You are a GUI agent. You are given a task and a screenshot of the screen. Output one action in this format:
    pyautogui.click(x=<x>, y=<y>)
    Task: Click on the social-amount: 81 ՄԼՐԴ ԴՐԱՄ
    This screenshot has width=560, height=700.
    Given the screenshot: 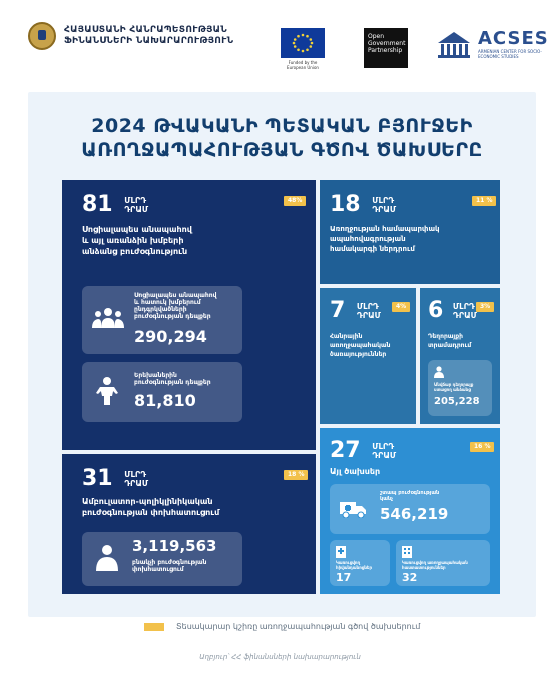 What is the action you would take?
    pyautogui.click(x=115, y=205)
    